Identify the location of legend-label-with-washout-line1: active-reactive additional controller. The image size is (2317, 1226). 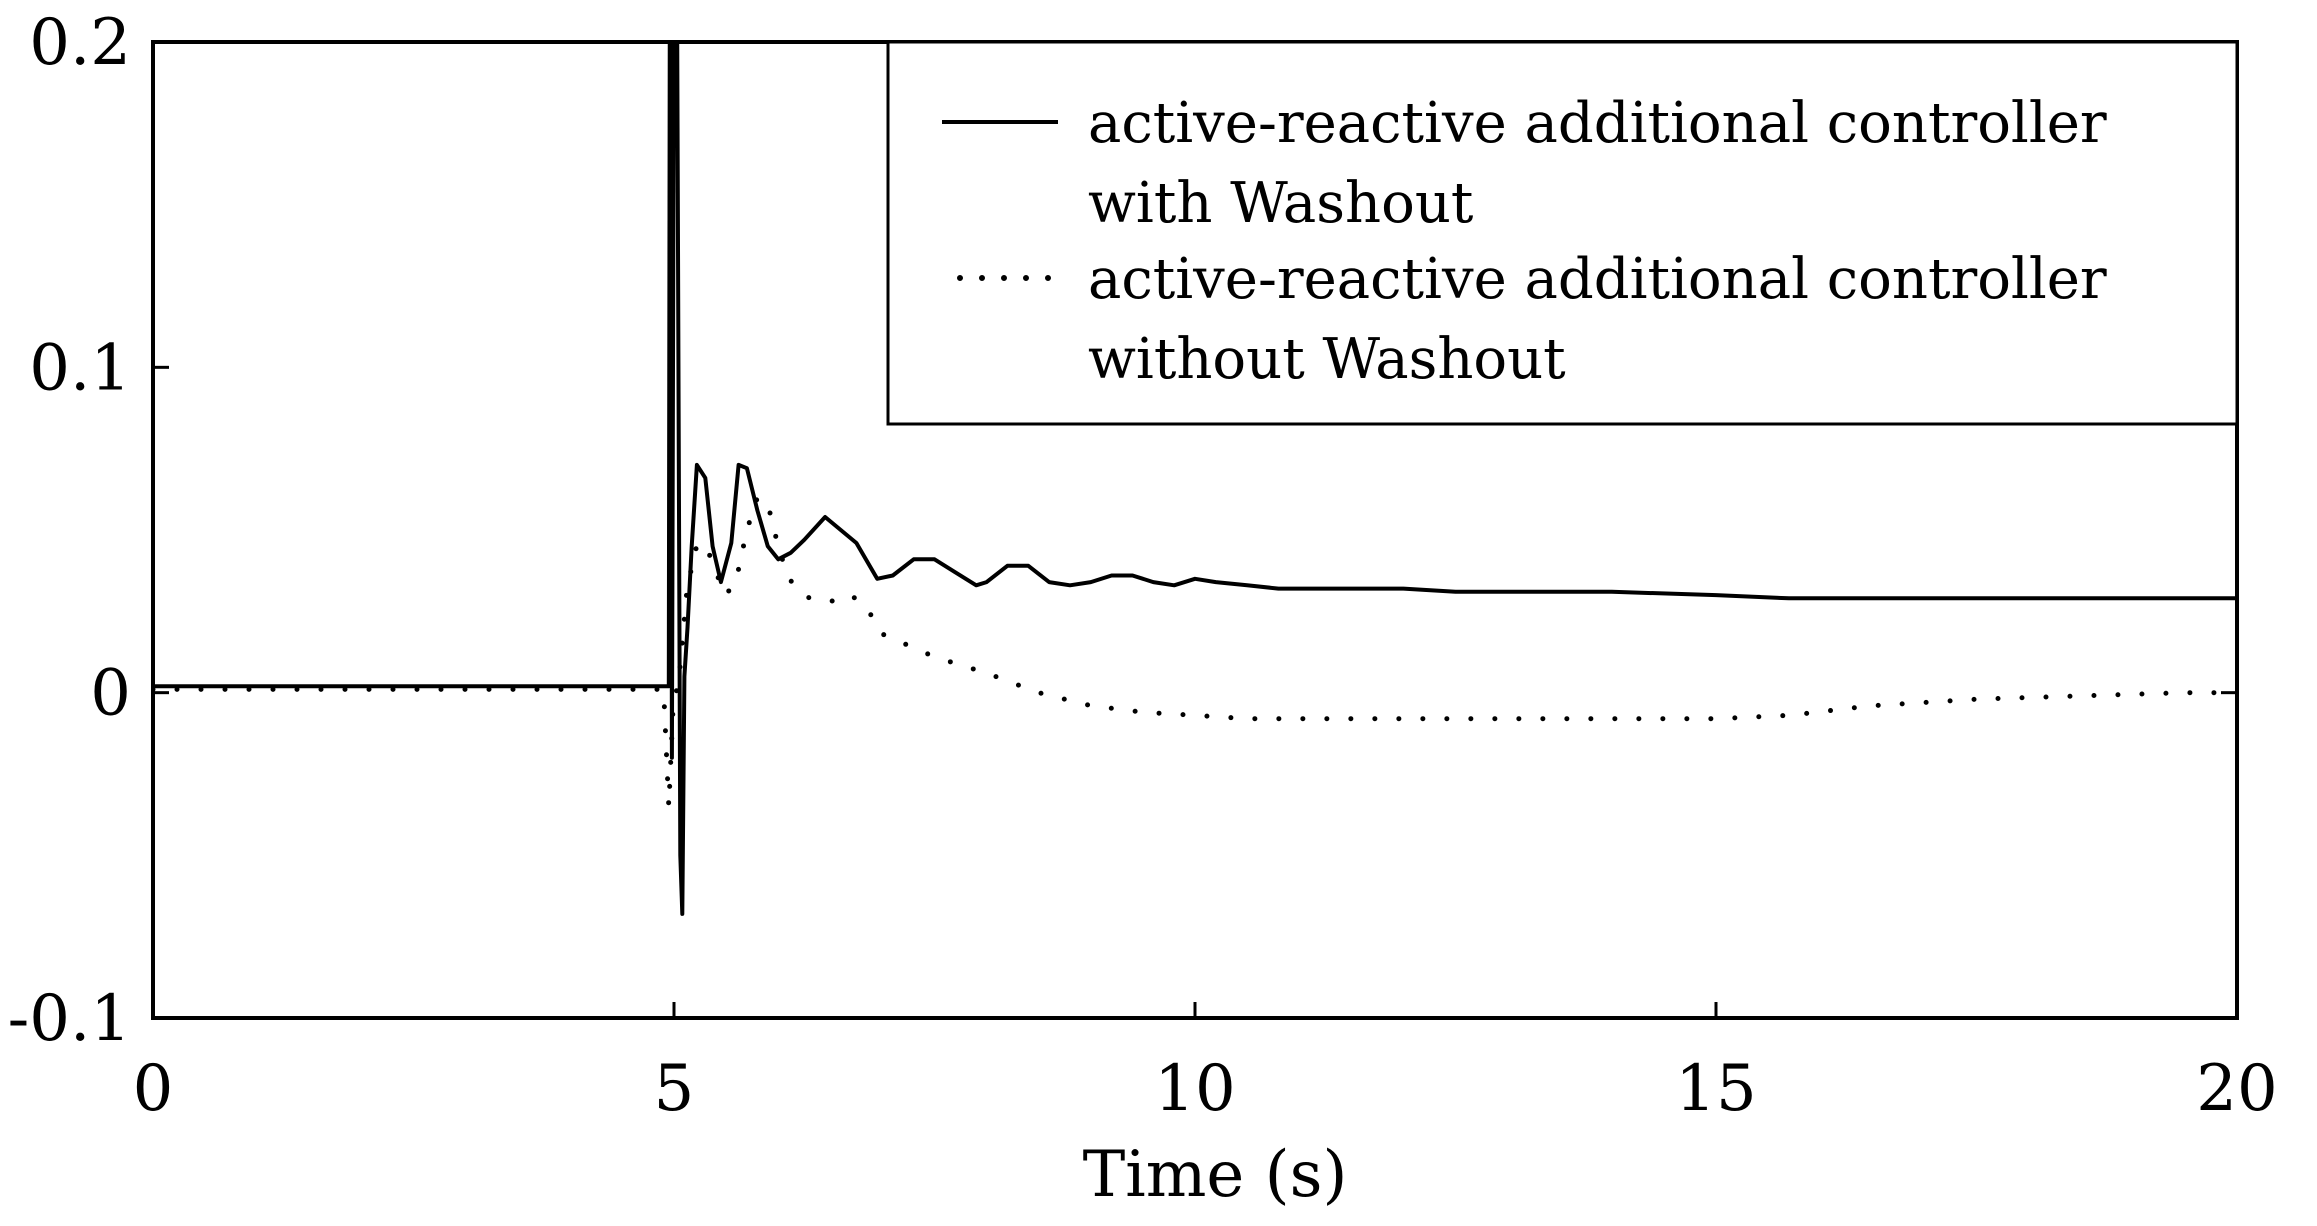
(1597, 123).